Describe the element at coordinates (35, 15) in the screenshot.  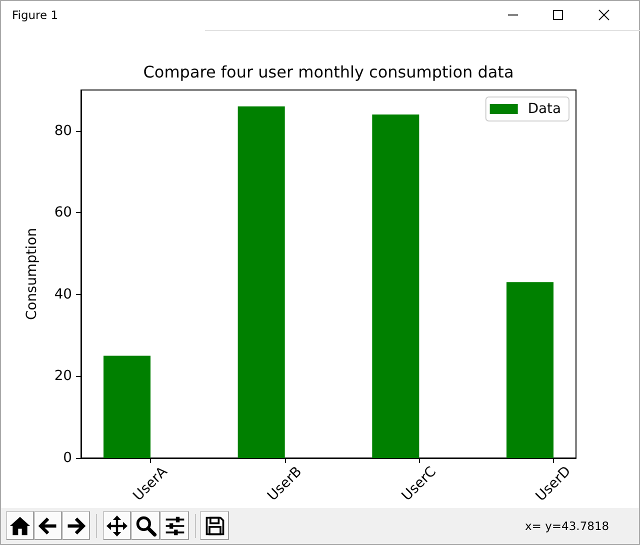
I see `caption: Figure 1` at that location.